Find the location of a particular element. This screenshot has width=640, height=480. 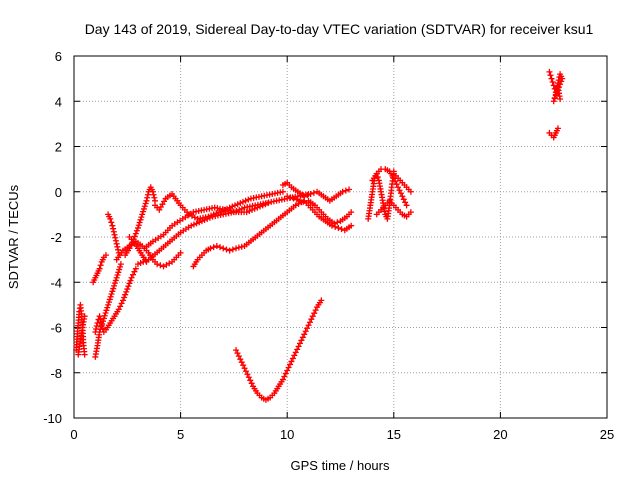

y-tick-label: -6 is located at coordinates (56, 328).